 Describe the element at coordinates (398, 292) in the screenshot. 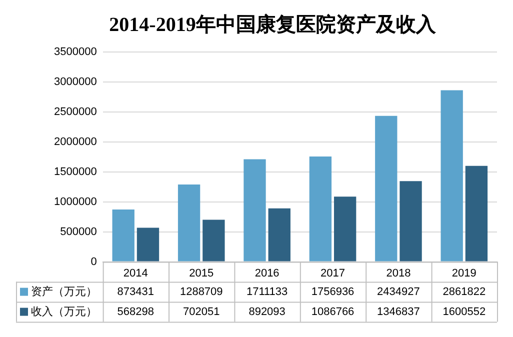

I see `data-label: 2434927` at that location.